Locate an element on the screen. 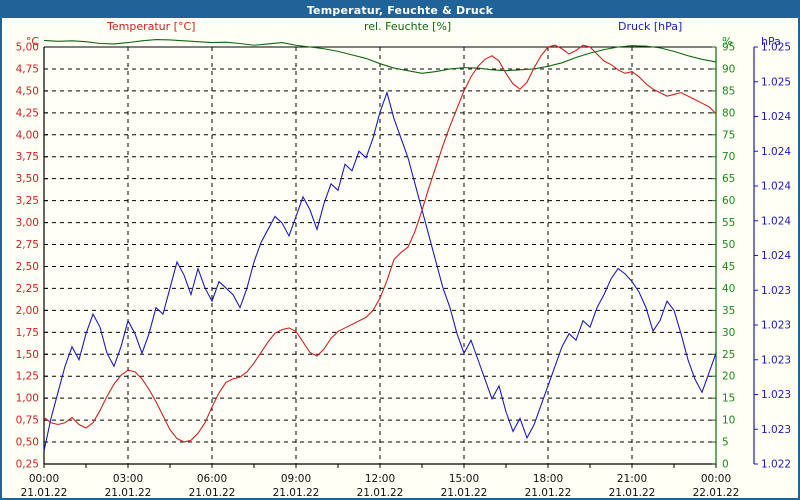 This screenshot has width=800, height=500. svg-text: 2,75 is located at coordinates (27, 245).